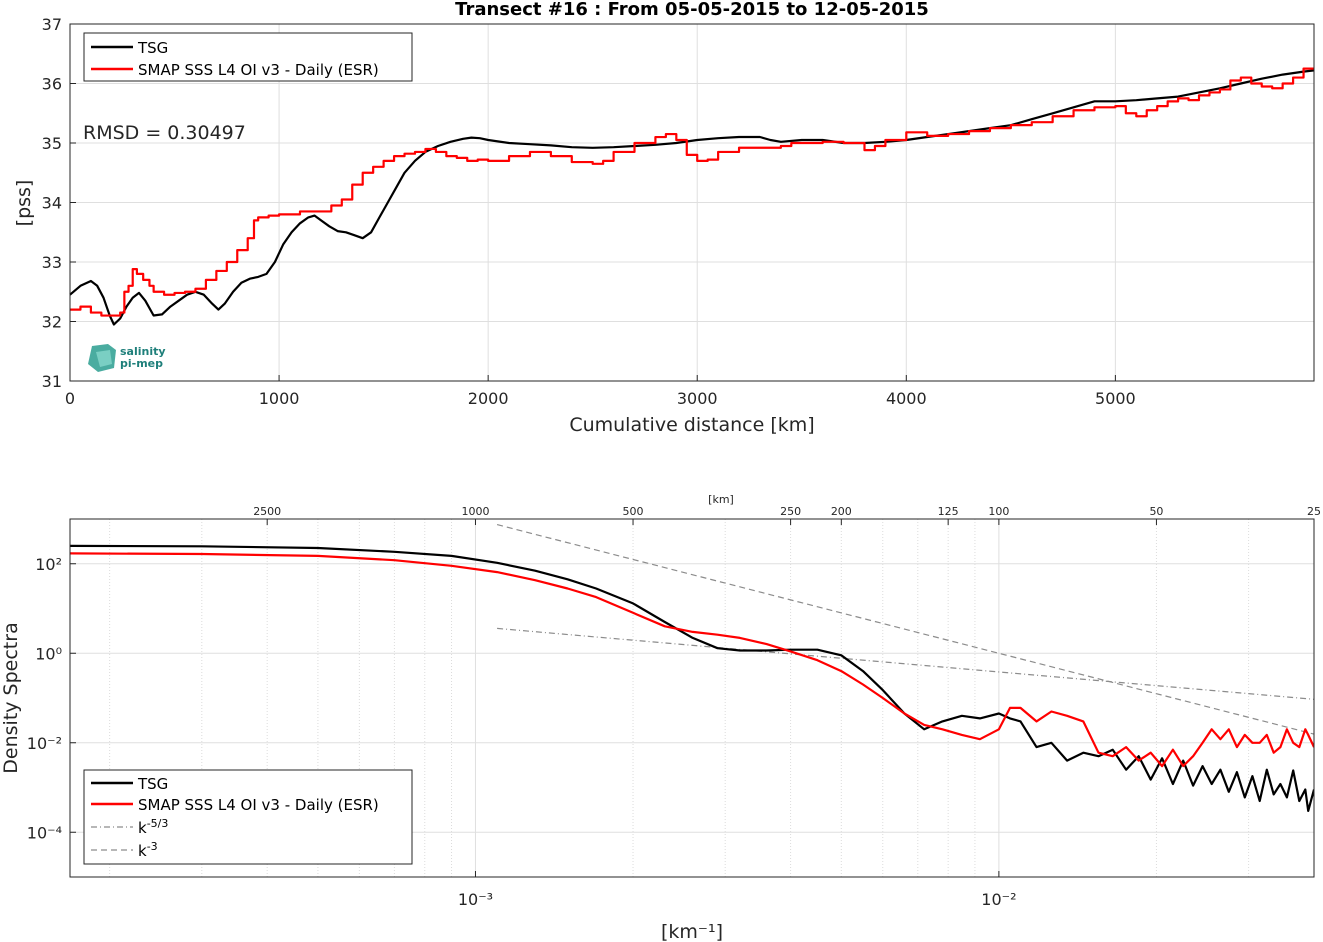  What do you see at coordinates (48, 564) in the screenshot?
I see `y-tick-label: 10²` at bounding box center [48, 564].